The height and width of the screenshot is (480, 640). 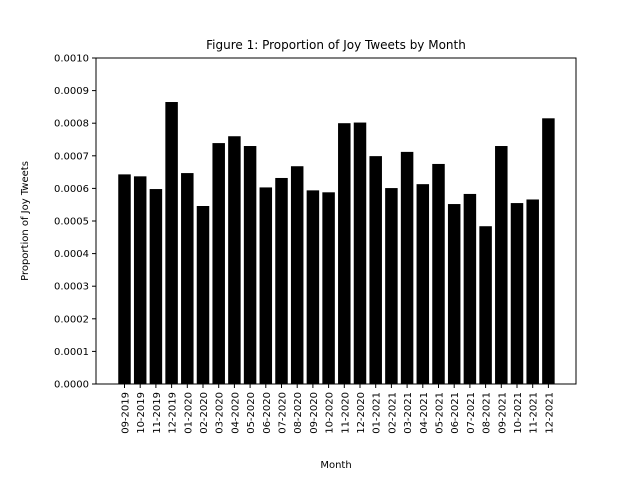 What do you see at coordinates (375, 270) in the screenshot?
I see `bar-01-2021` at bounding box center [375, 270].